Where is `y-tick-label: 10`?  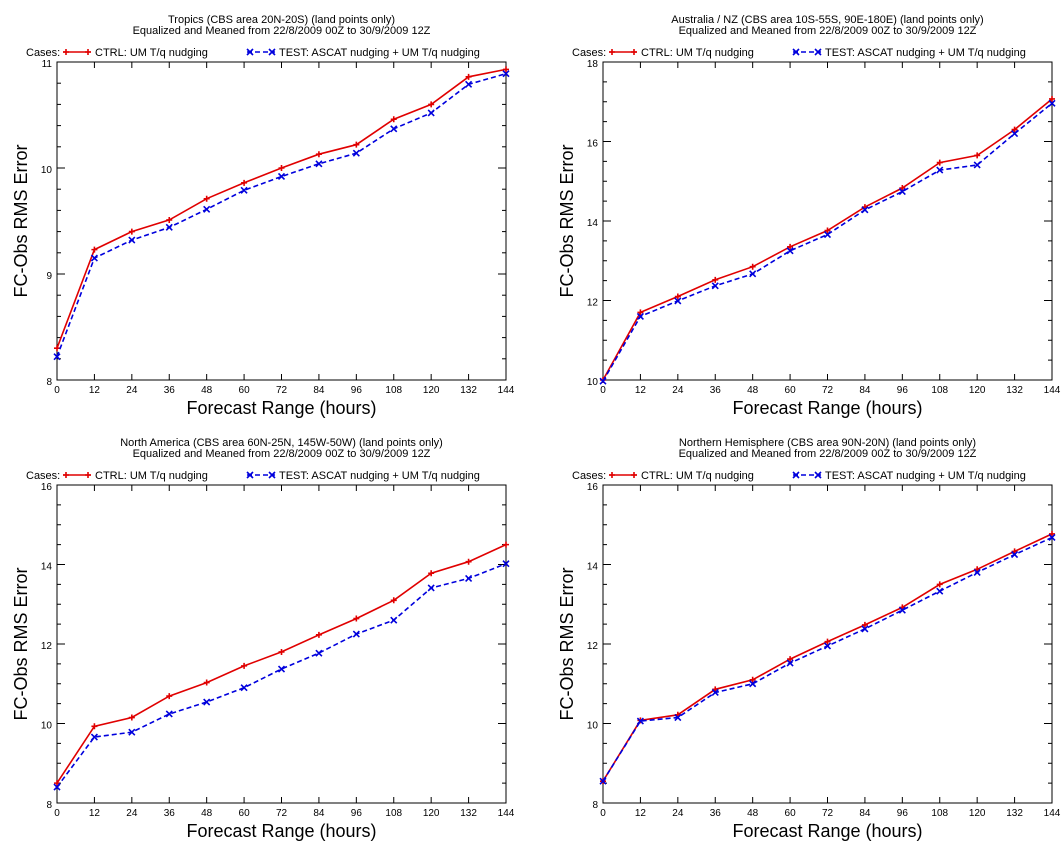
y-tick-label: 10 is located at coordinates (593, 382).